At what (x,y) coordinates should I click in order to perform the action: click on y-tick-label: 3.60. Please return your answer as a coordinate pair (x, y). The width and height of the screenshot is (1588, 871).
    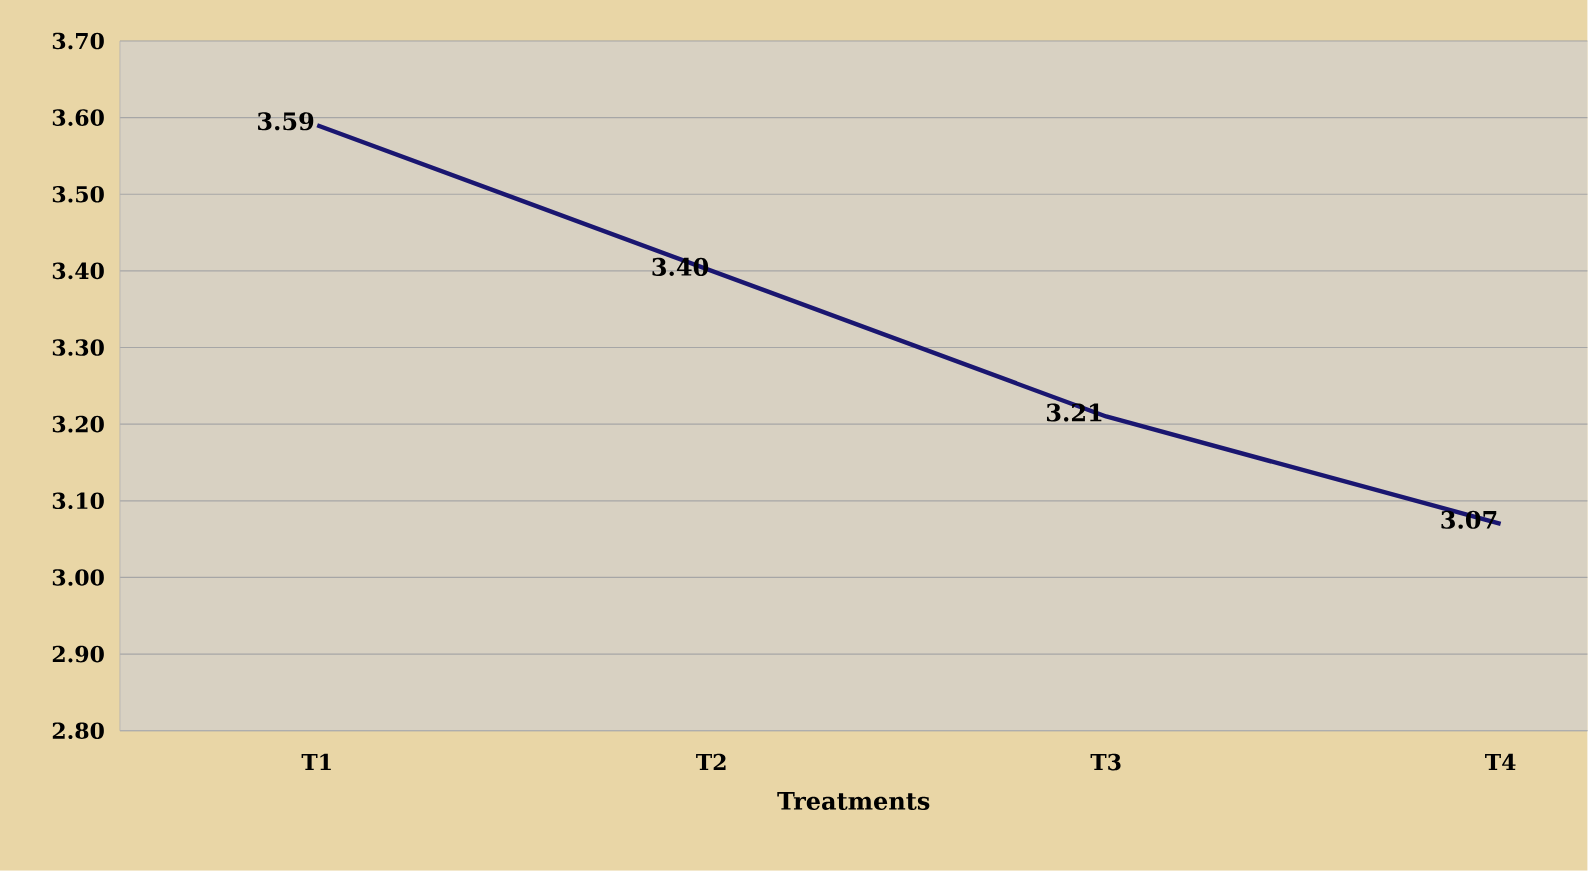
    Looking at the image, I should click on (78, 118).